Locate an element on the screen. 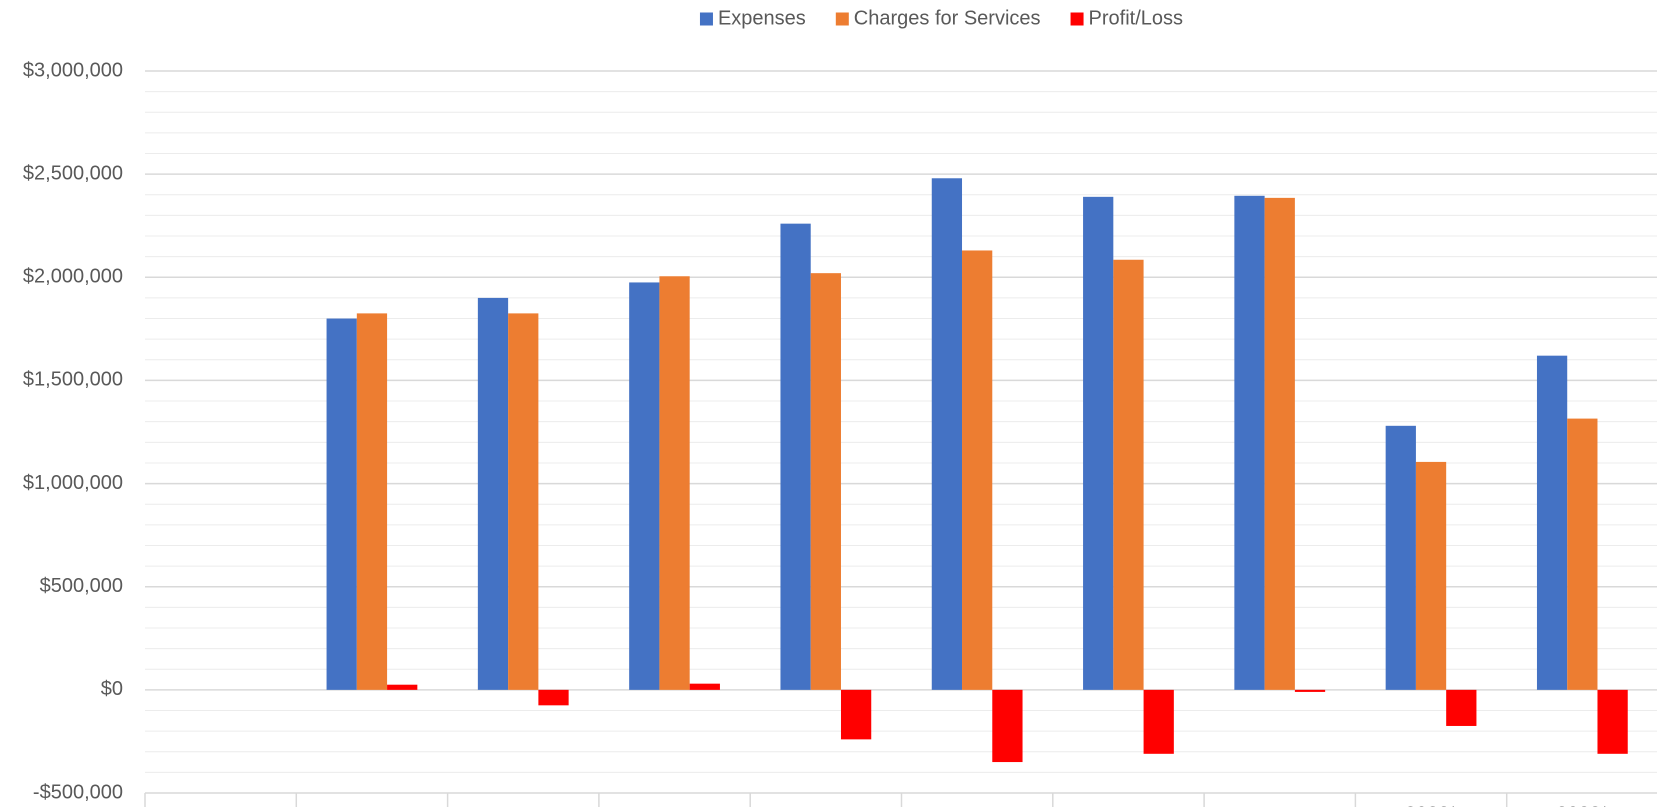 Image resolution: width=1657 pixels, height=807 pixels. y-tick-label: $1,000,000 is located at coordinates (73, 483).